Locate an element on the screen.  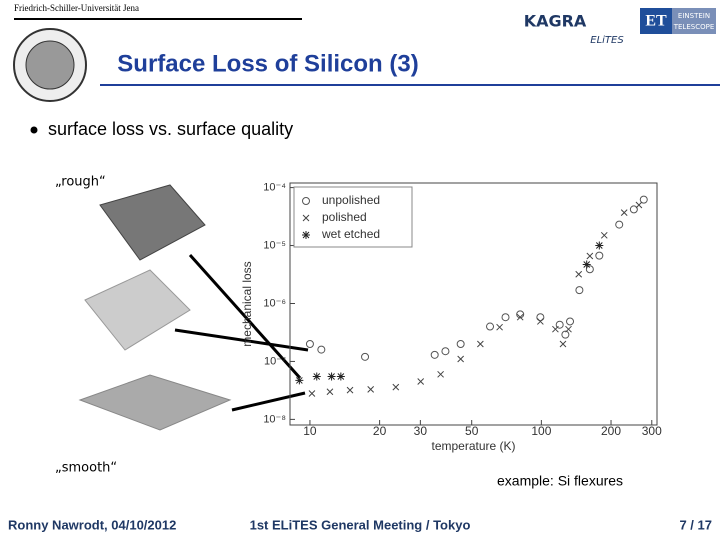
label-smooth: „smooth“ is located at coordinates (86, 468).